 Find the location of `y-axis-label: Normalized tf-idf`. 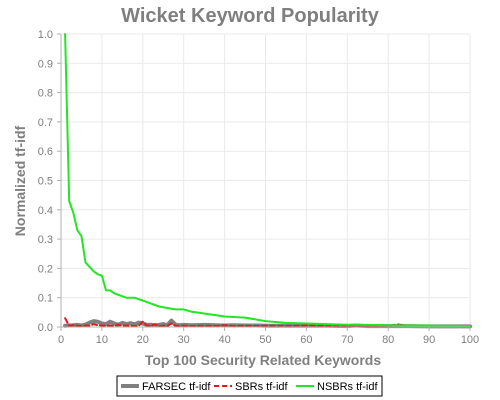

y-axis-label: Normalized tf-idf is located at coordinates (20, 180).